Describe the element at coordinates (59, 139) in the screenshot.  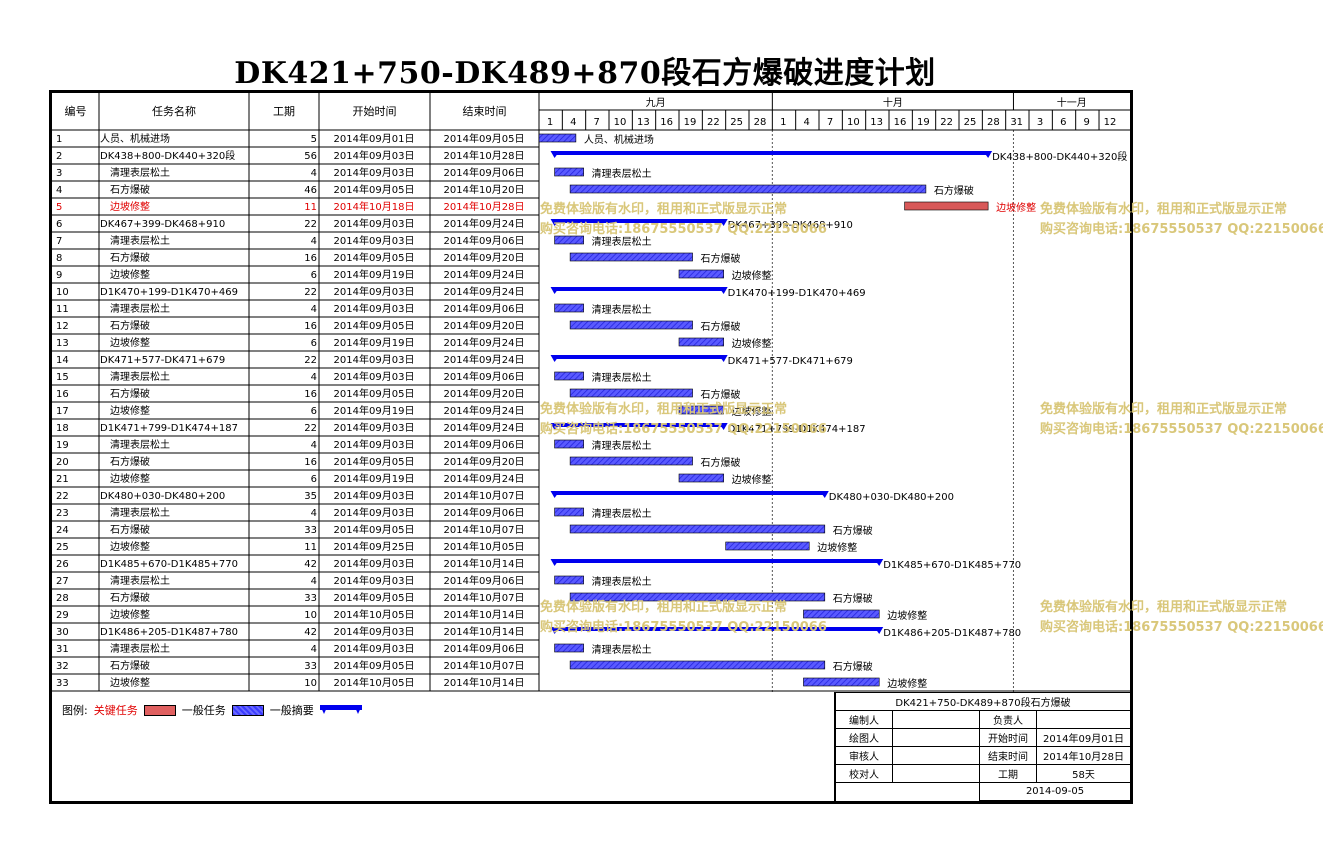
I see `task-id: 1` at that location.